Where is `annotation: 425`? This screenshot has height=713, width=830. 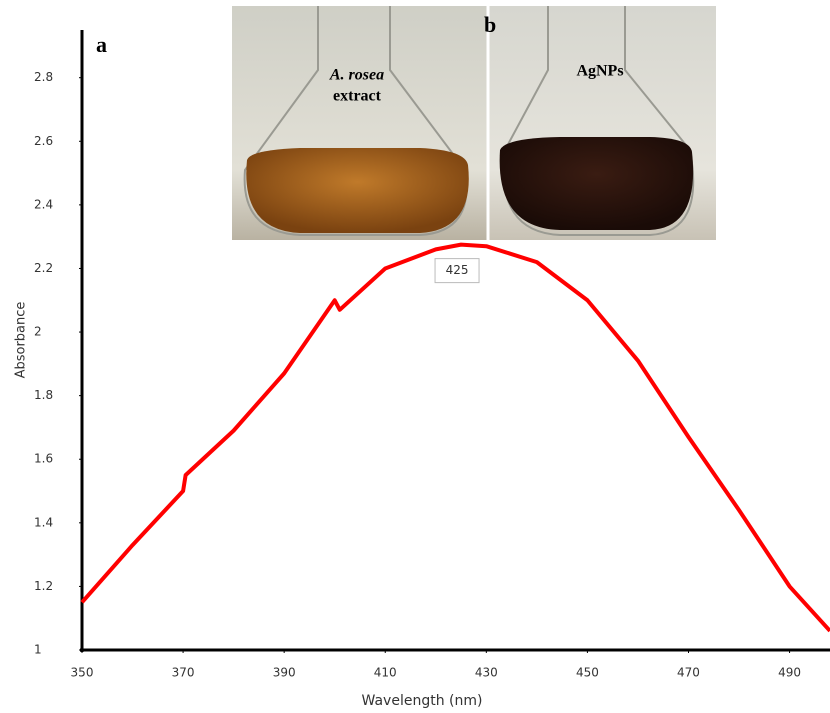 annotation: 425 is located at coordinates (457, 270).